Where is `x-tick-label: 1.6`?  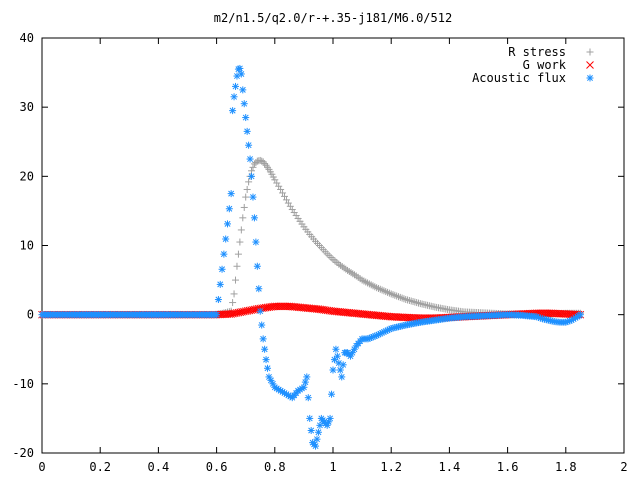
x-tick-label: 1.6 is located at coordinates (508, 467).